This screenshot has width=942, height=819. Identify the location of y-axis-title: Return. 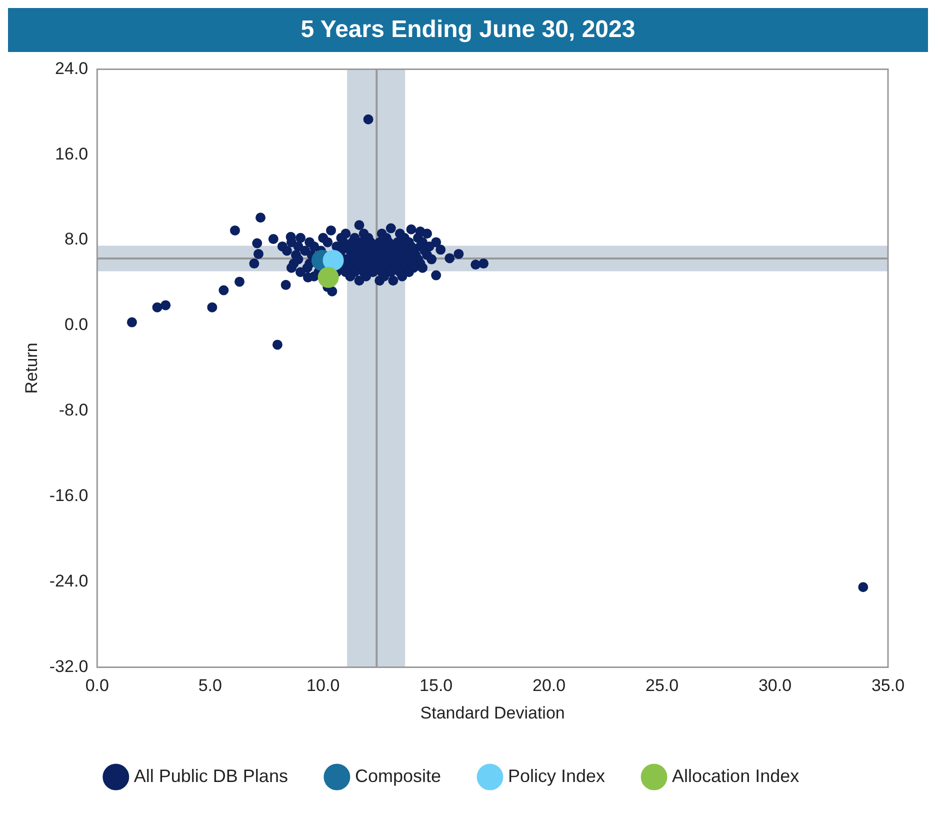
(31, 368).